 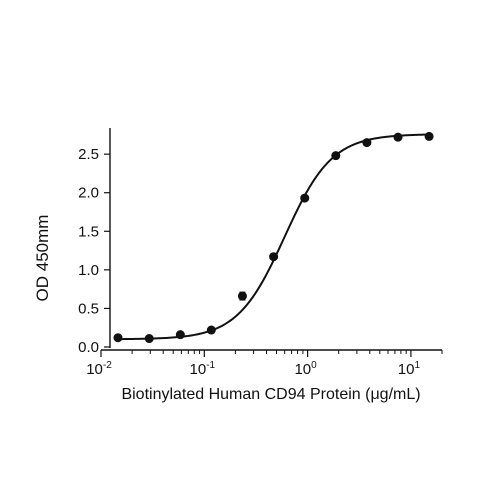 I want to click on y-axis-label: OD 450mm, so click(x=42, y=258).